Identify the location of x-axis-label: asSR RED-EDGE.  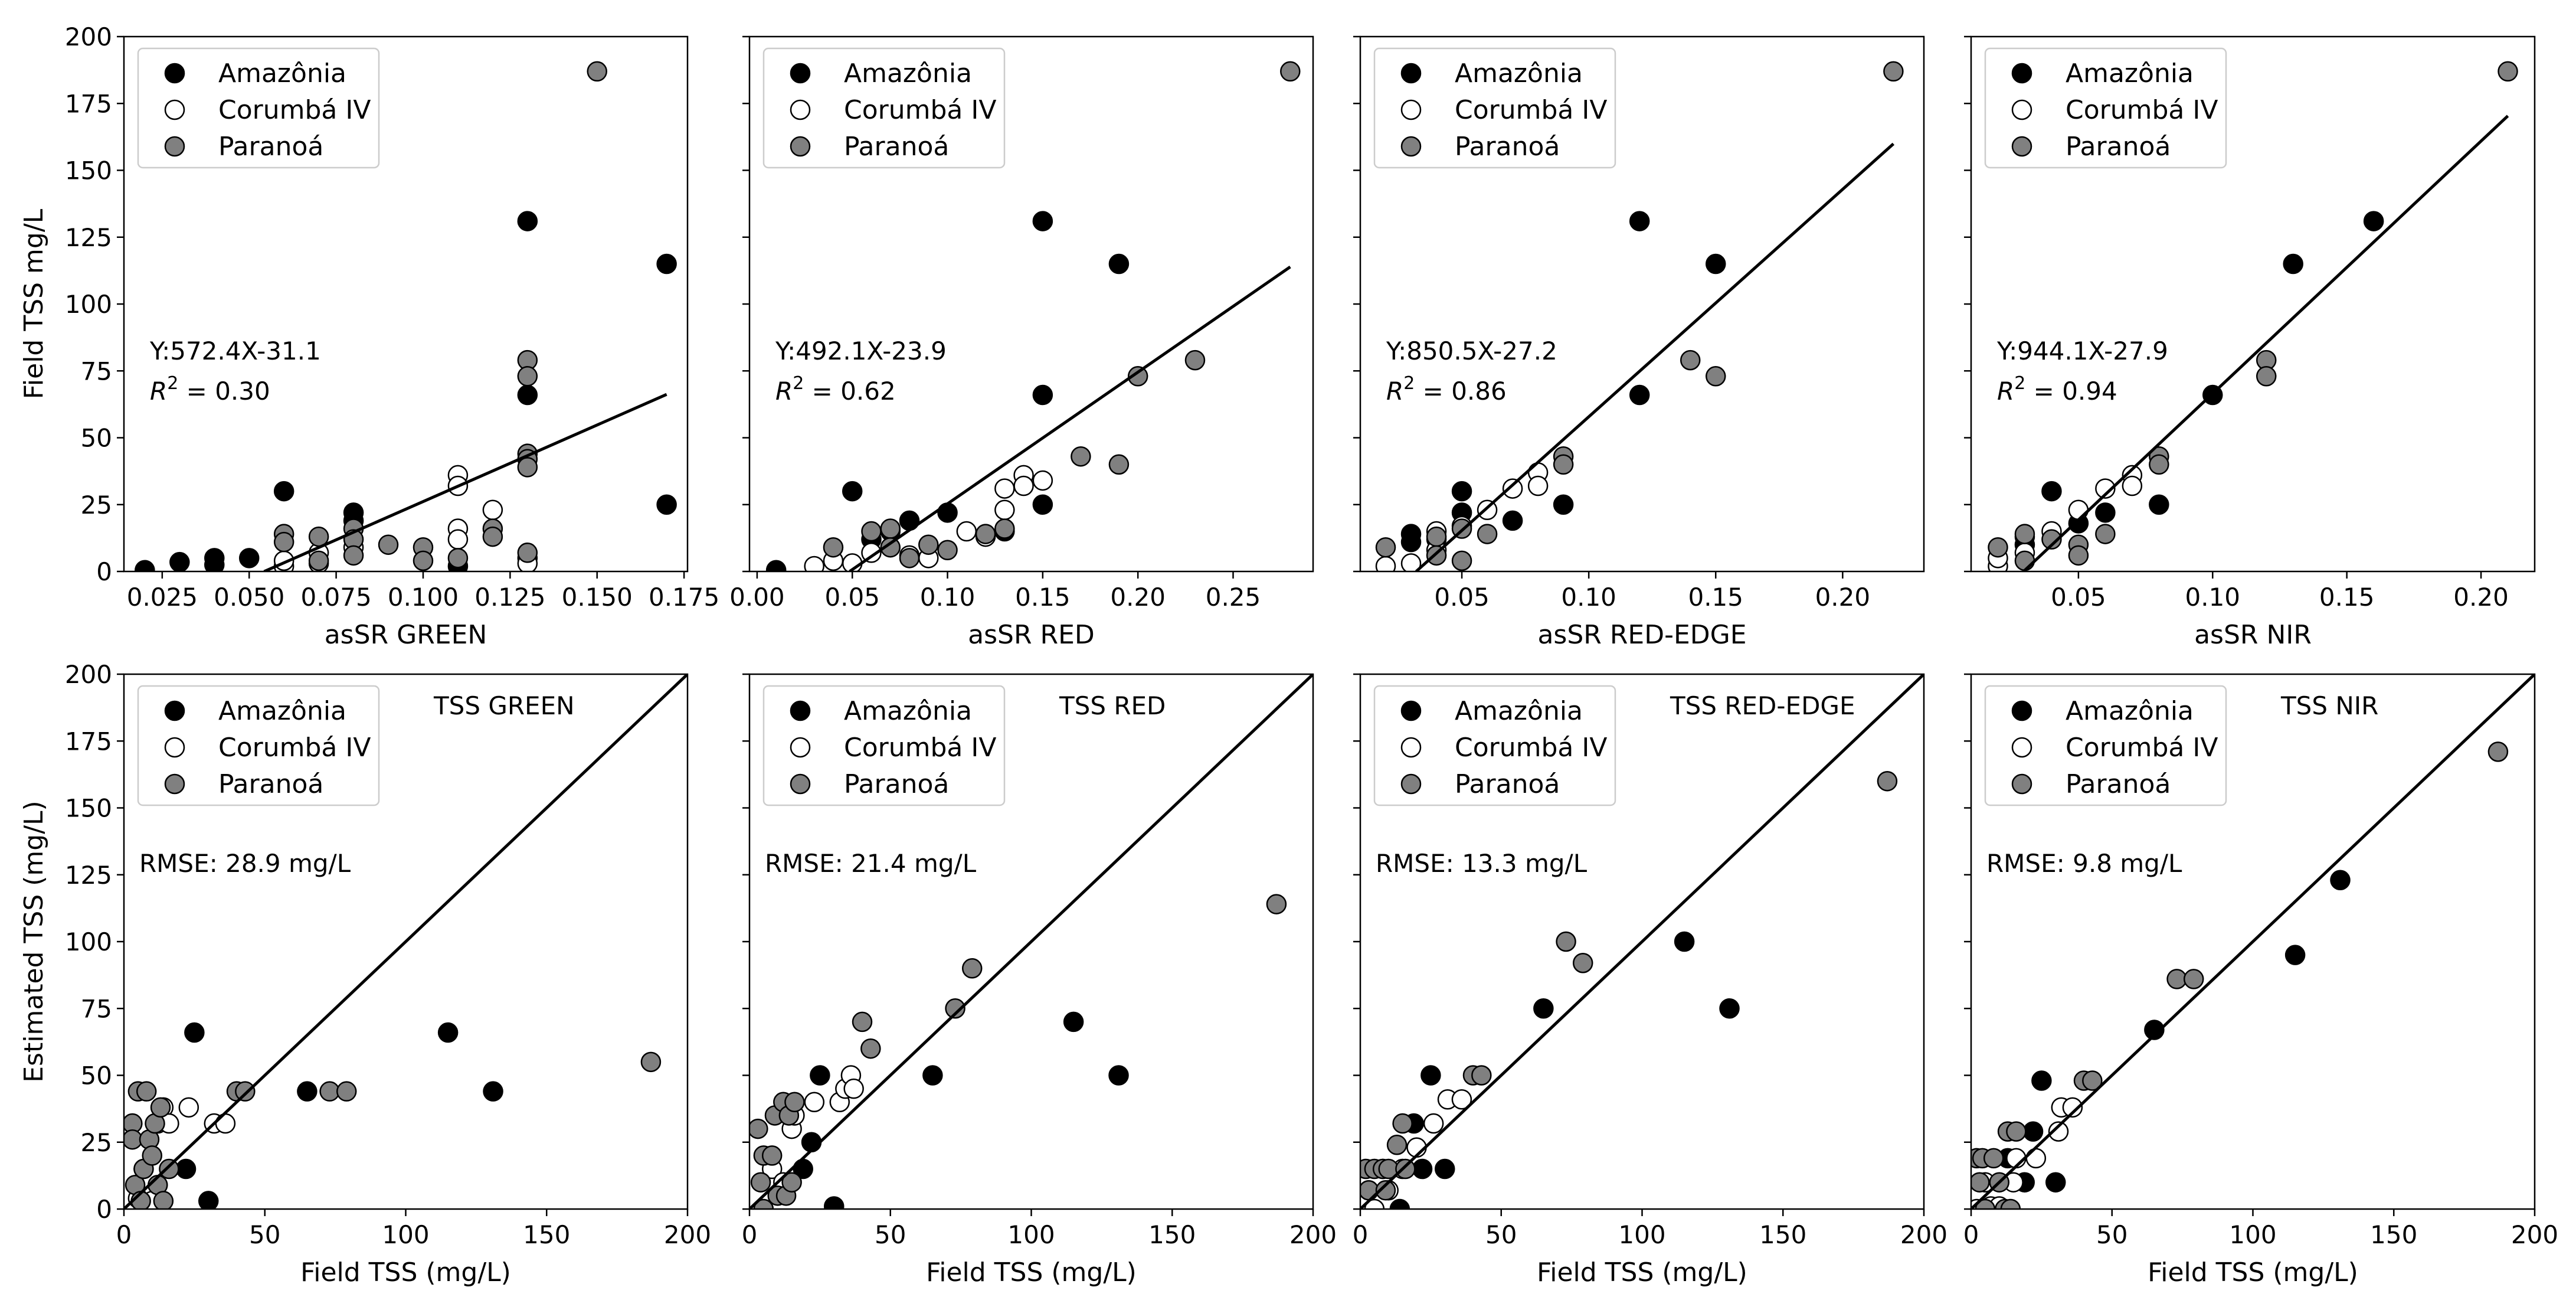
(1642, 635).